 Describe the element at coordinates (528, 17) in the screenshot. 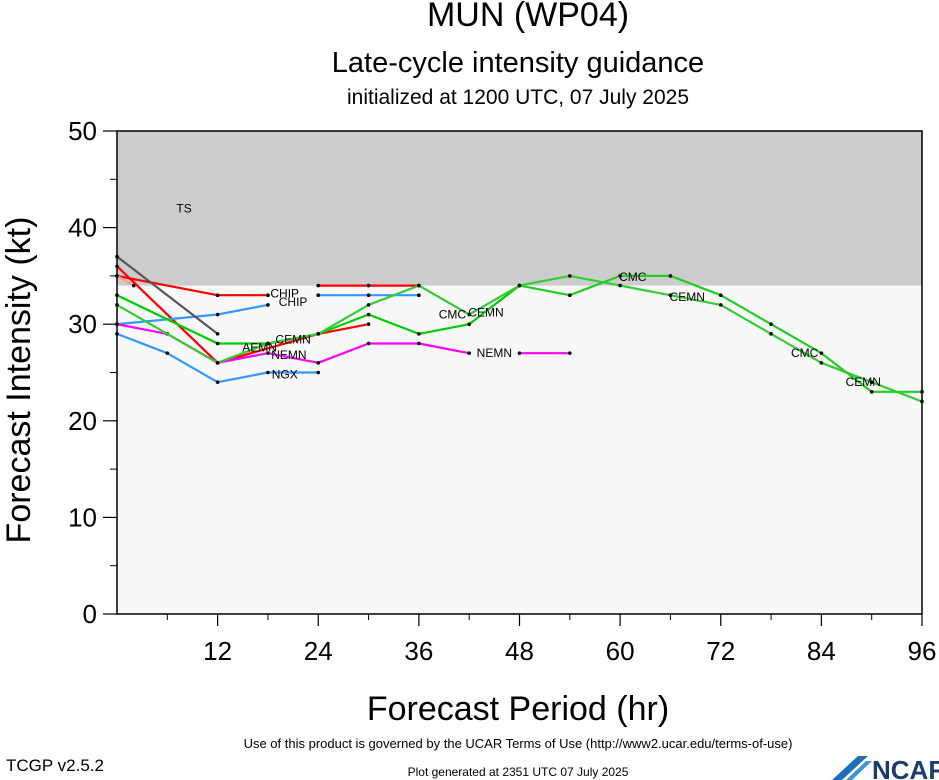

I see `chart-title: MUN (WP04)` at that location.